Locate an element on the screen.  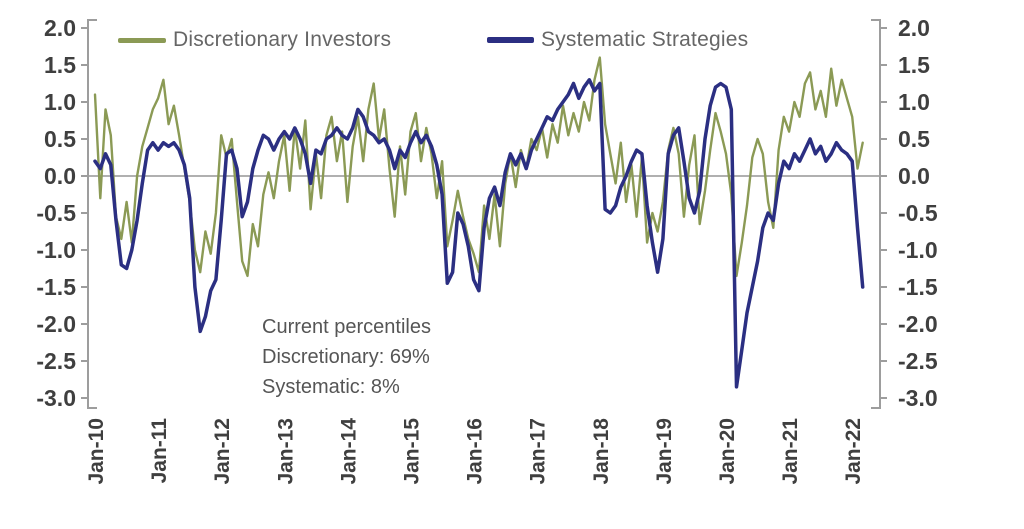
x-tick-label: Jan-22 is located at coordinates (853, 451).